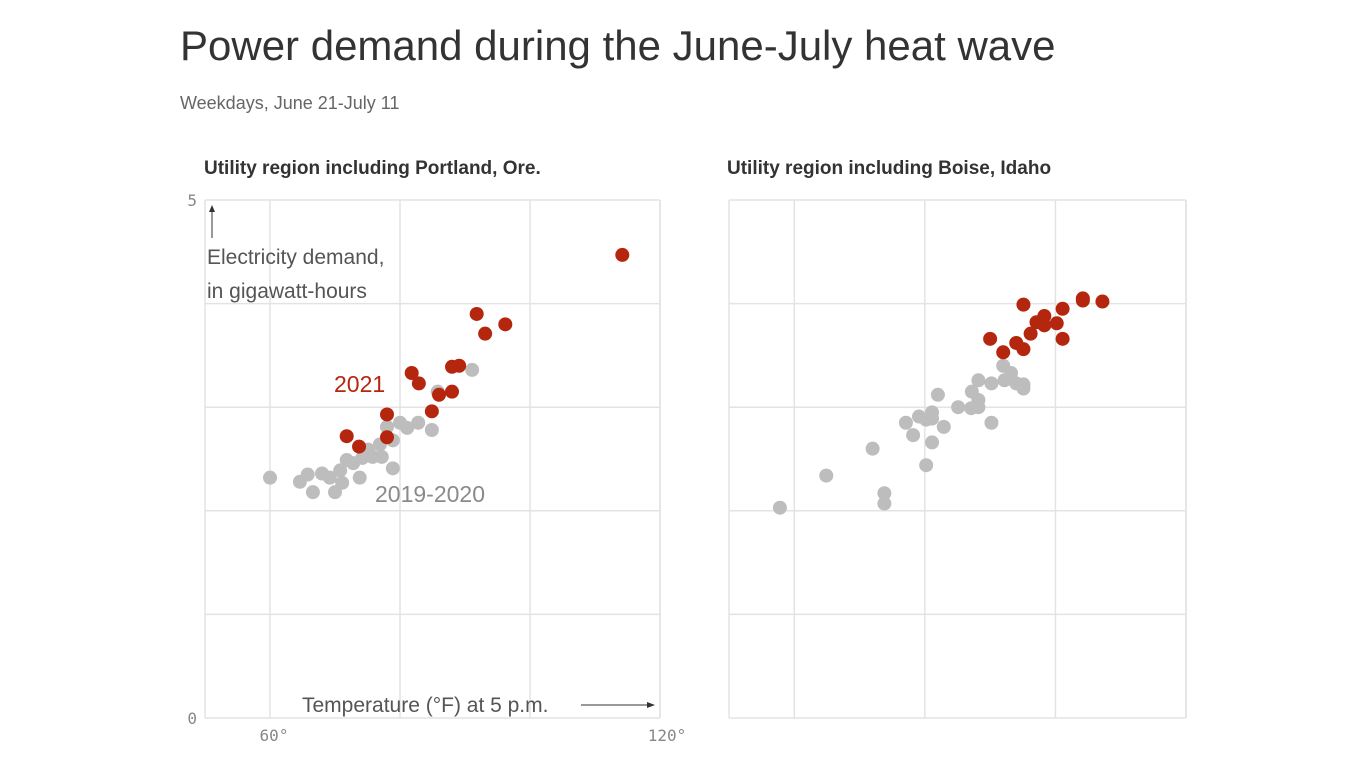  Describe the element at coordinates (359, 384) in the screenshot. I see `series-label-2021: 2021` at that location.